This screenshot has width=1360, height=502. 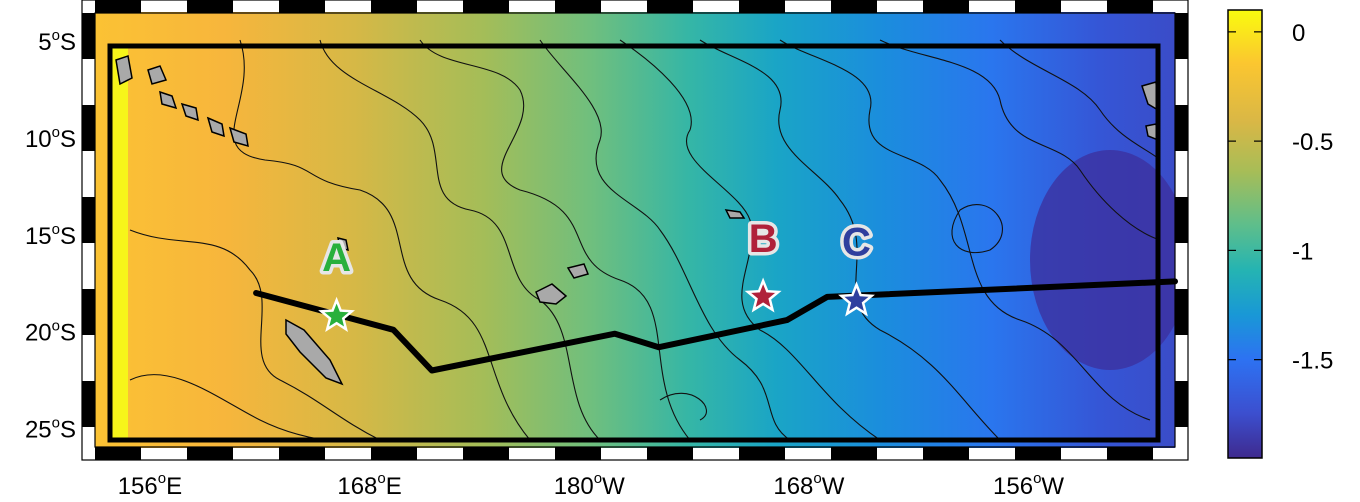 I want to click on latitude-tick-label: 25oS, so click(x=50, y=429).